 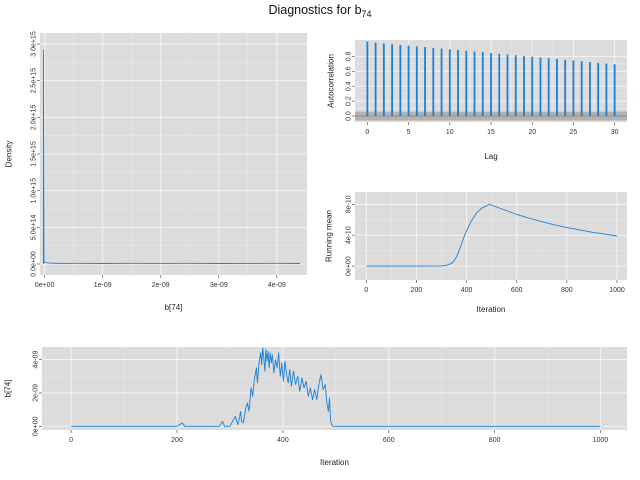 What do you see at coordinates (8, 389) in the screenshot?
I see `trace-y-axis-title: b[74]` at bounding box center [8, 389].